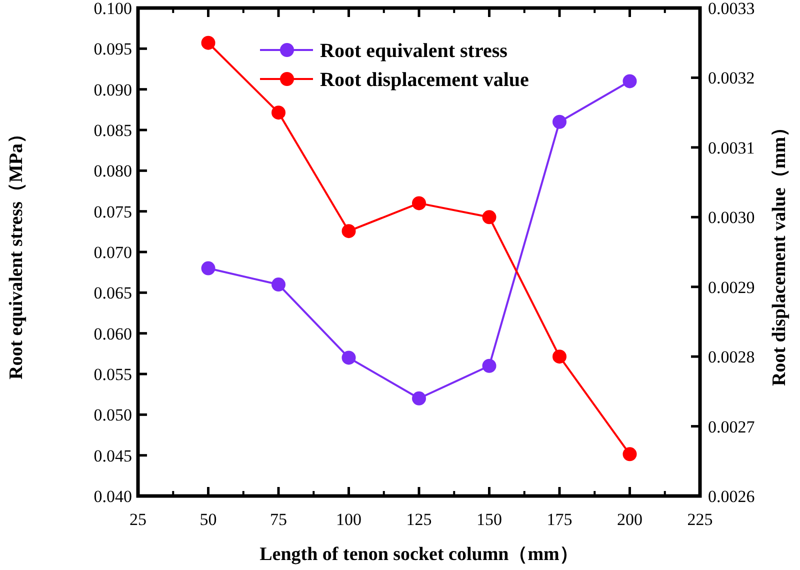 This screenshot has height=570, width=800. Describe the element at coordinates (113, 374) in the screenshot. I see `y-tick-label: 0.055` at that location.